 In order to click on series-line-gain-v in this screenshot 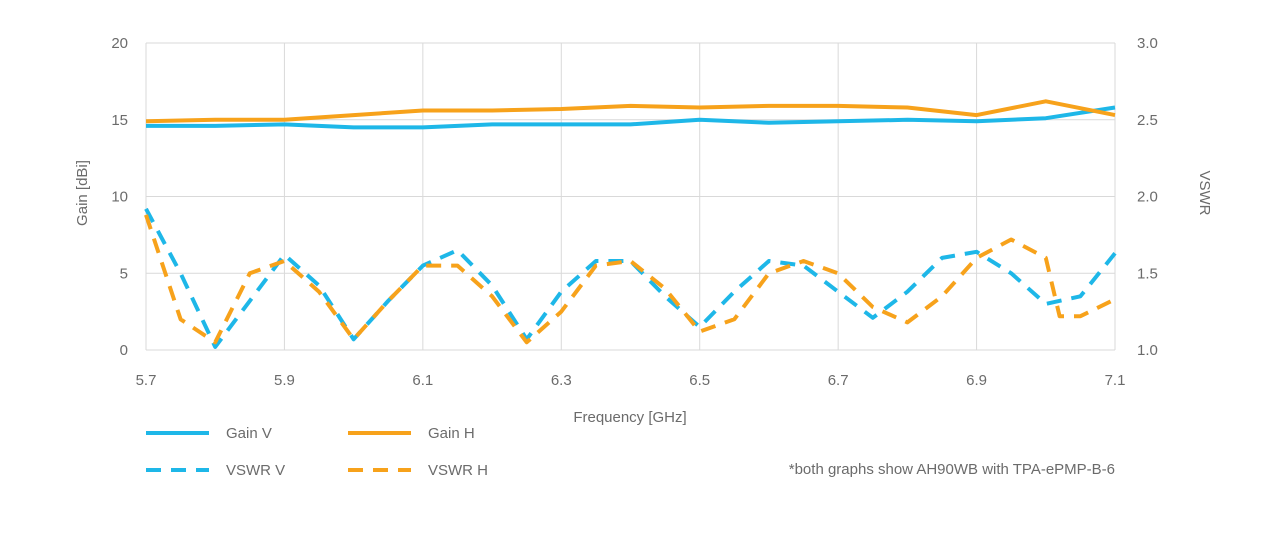, I will do `click(631, 117)`.